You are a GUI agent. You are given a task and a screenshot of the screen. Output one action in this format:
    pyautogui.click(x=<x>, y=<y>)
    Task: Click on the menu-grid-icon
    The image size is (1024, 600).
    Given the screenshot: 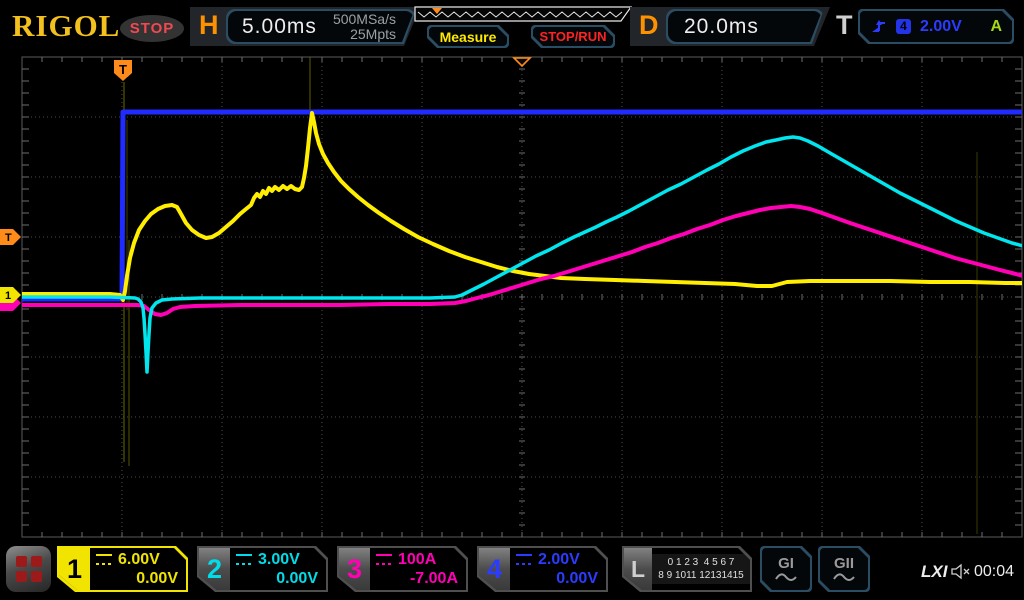 What is the action you would take?
    pyautogui.click(x=28, y=569)
    